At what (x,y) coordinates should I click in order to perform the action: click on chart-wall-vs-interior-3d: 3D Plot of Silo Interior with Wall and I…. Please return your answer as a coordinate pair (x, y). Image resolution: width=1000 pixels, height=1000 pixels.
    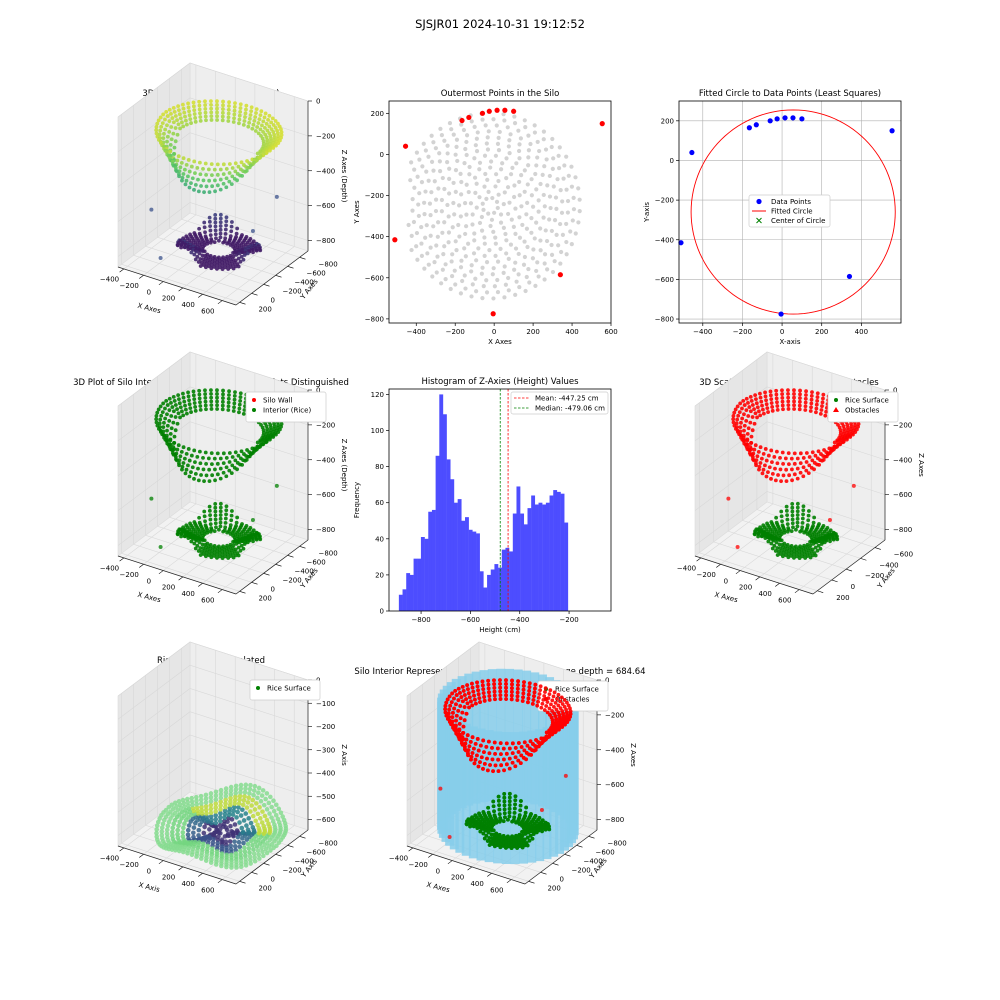
    Looking at the image, I should click on (211, 477).